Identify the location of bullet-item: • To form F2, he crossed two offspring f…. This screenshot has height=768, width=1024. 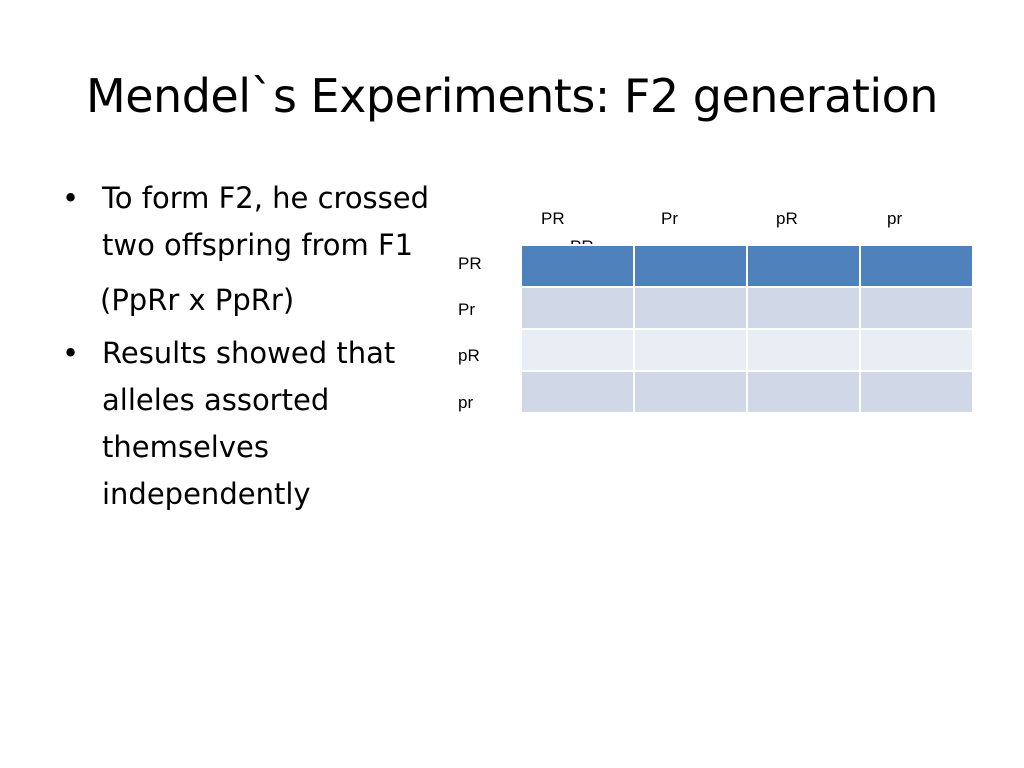
(260, 222).